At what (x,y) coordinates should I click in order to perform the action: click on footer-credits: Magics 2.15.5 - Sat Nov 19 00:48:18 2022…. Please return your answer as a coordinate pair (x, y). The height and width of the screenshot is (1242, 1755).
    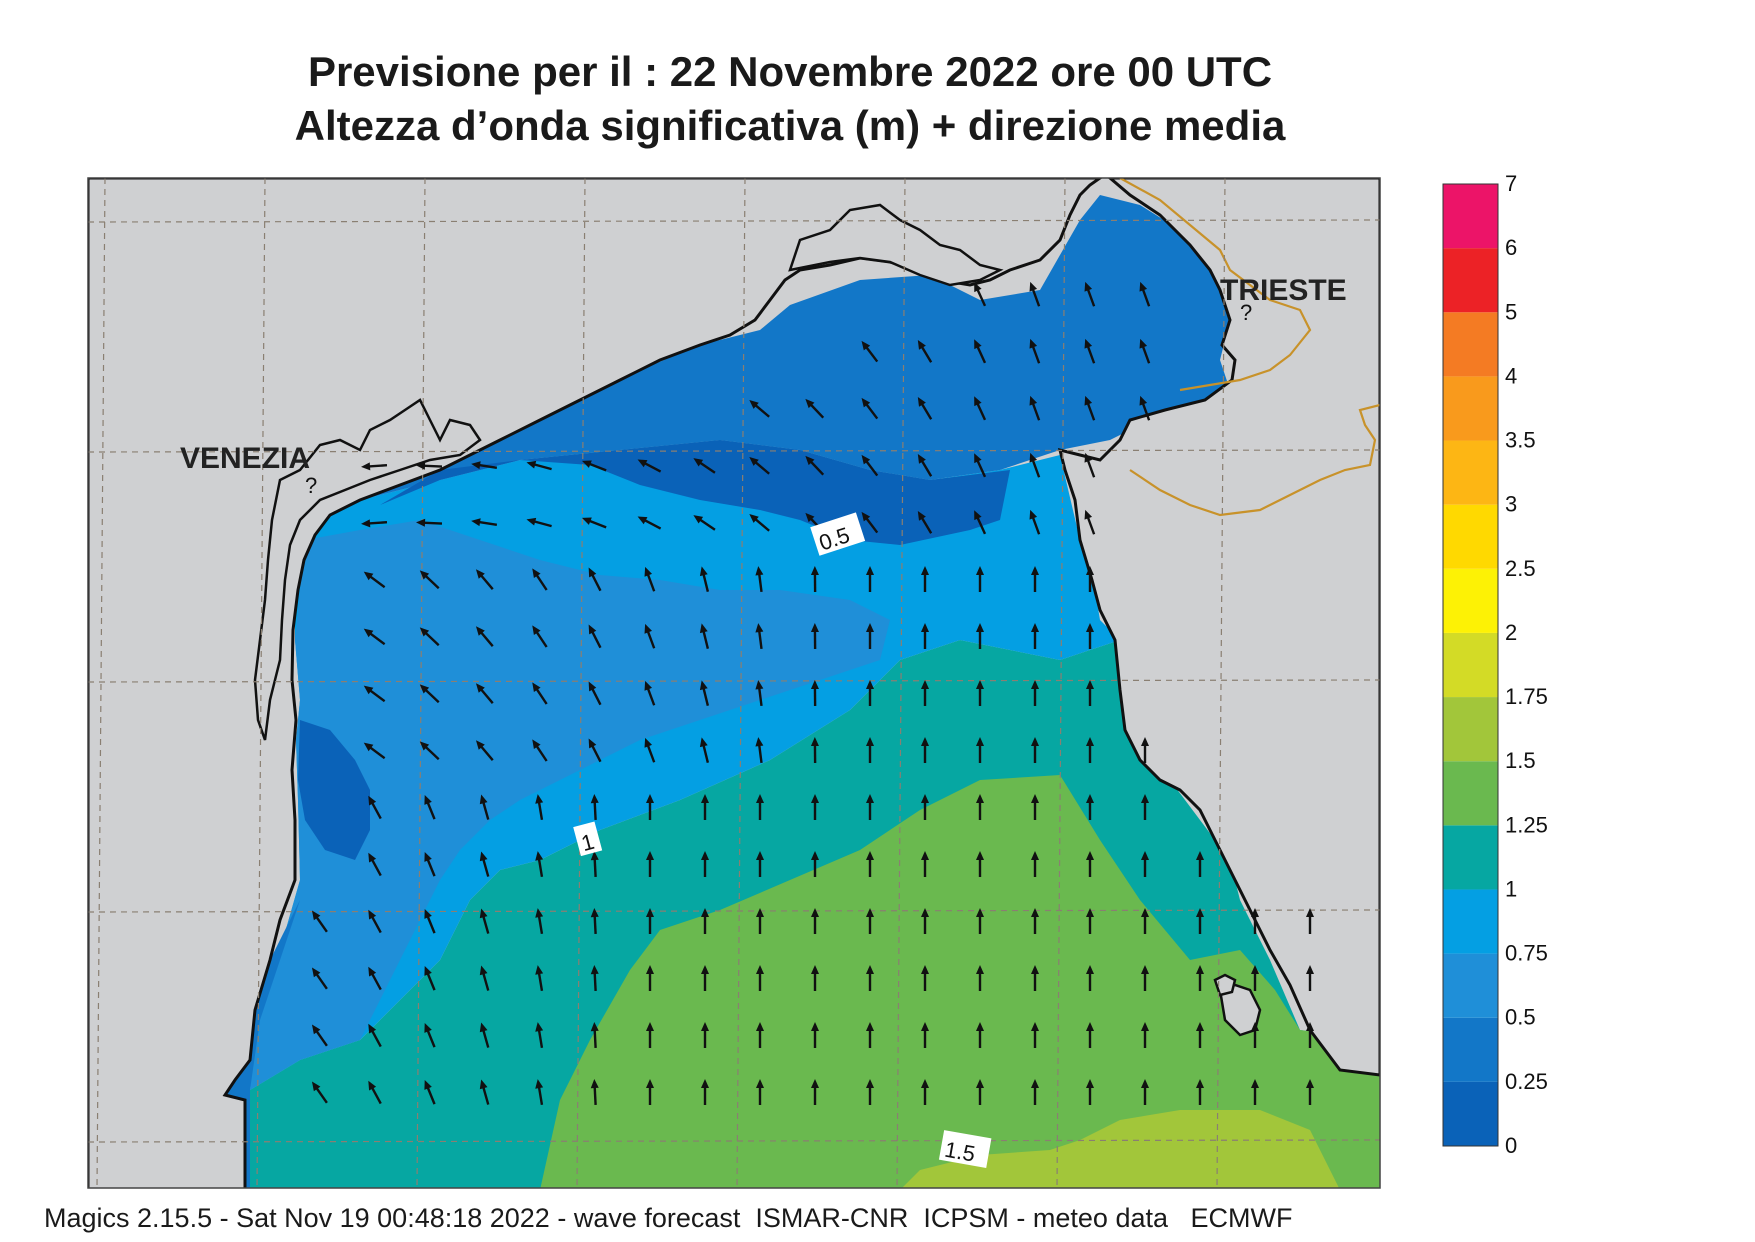
    Looking at the image, I should click on (668, 1218).